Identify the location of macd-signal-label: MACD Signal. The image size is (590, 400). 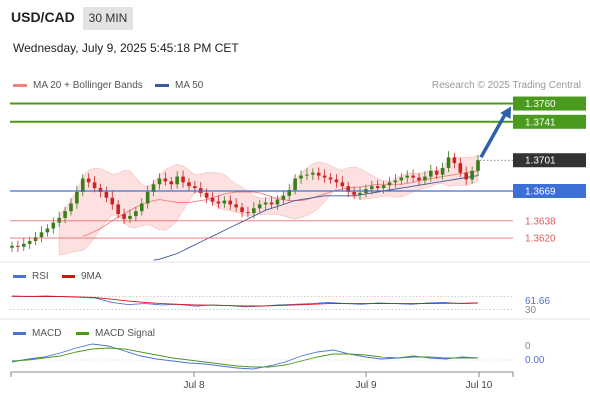
(125, 333).